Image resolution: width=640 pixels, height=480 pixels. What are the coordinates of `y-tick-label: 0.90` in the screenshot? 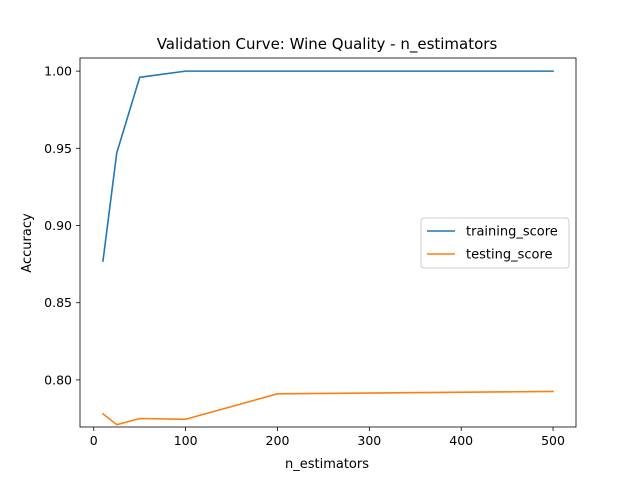 It's located at (58, 225).